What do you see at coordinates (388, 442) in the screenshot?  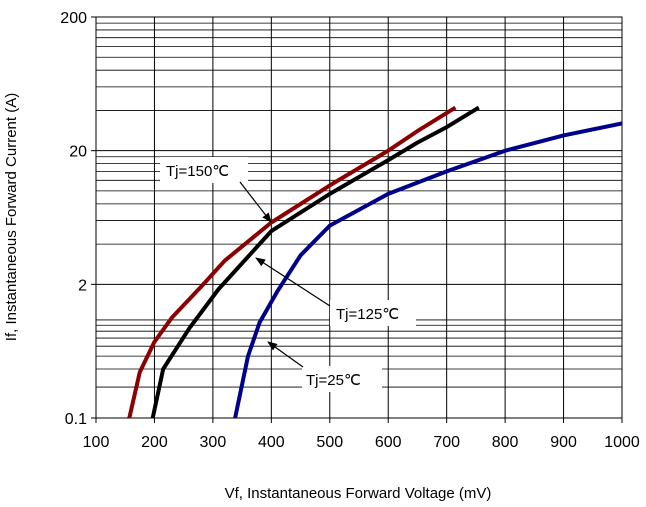 I see `x-tick-label: 600` at bounding box center [388, 442].